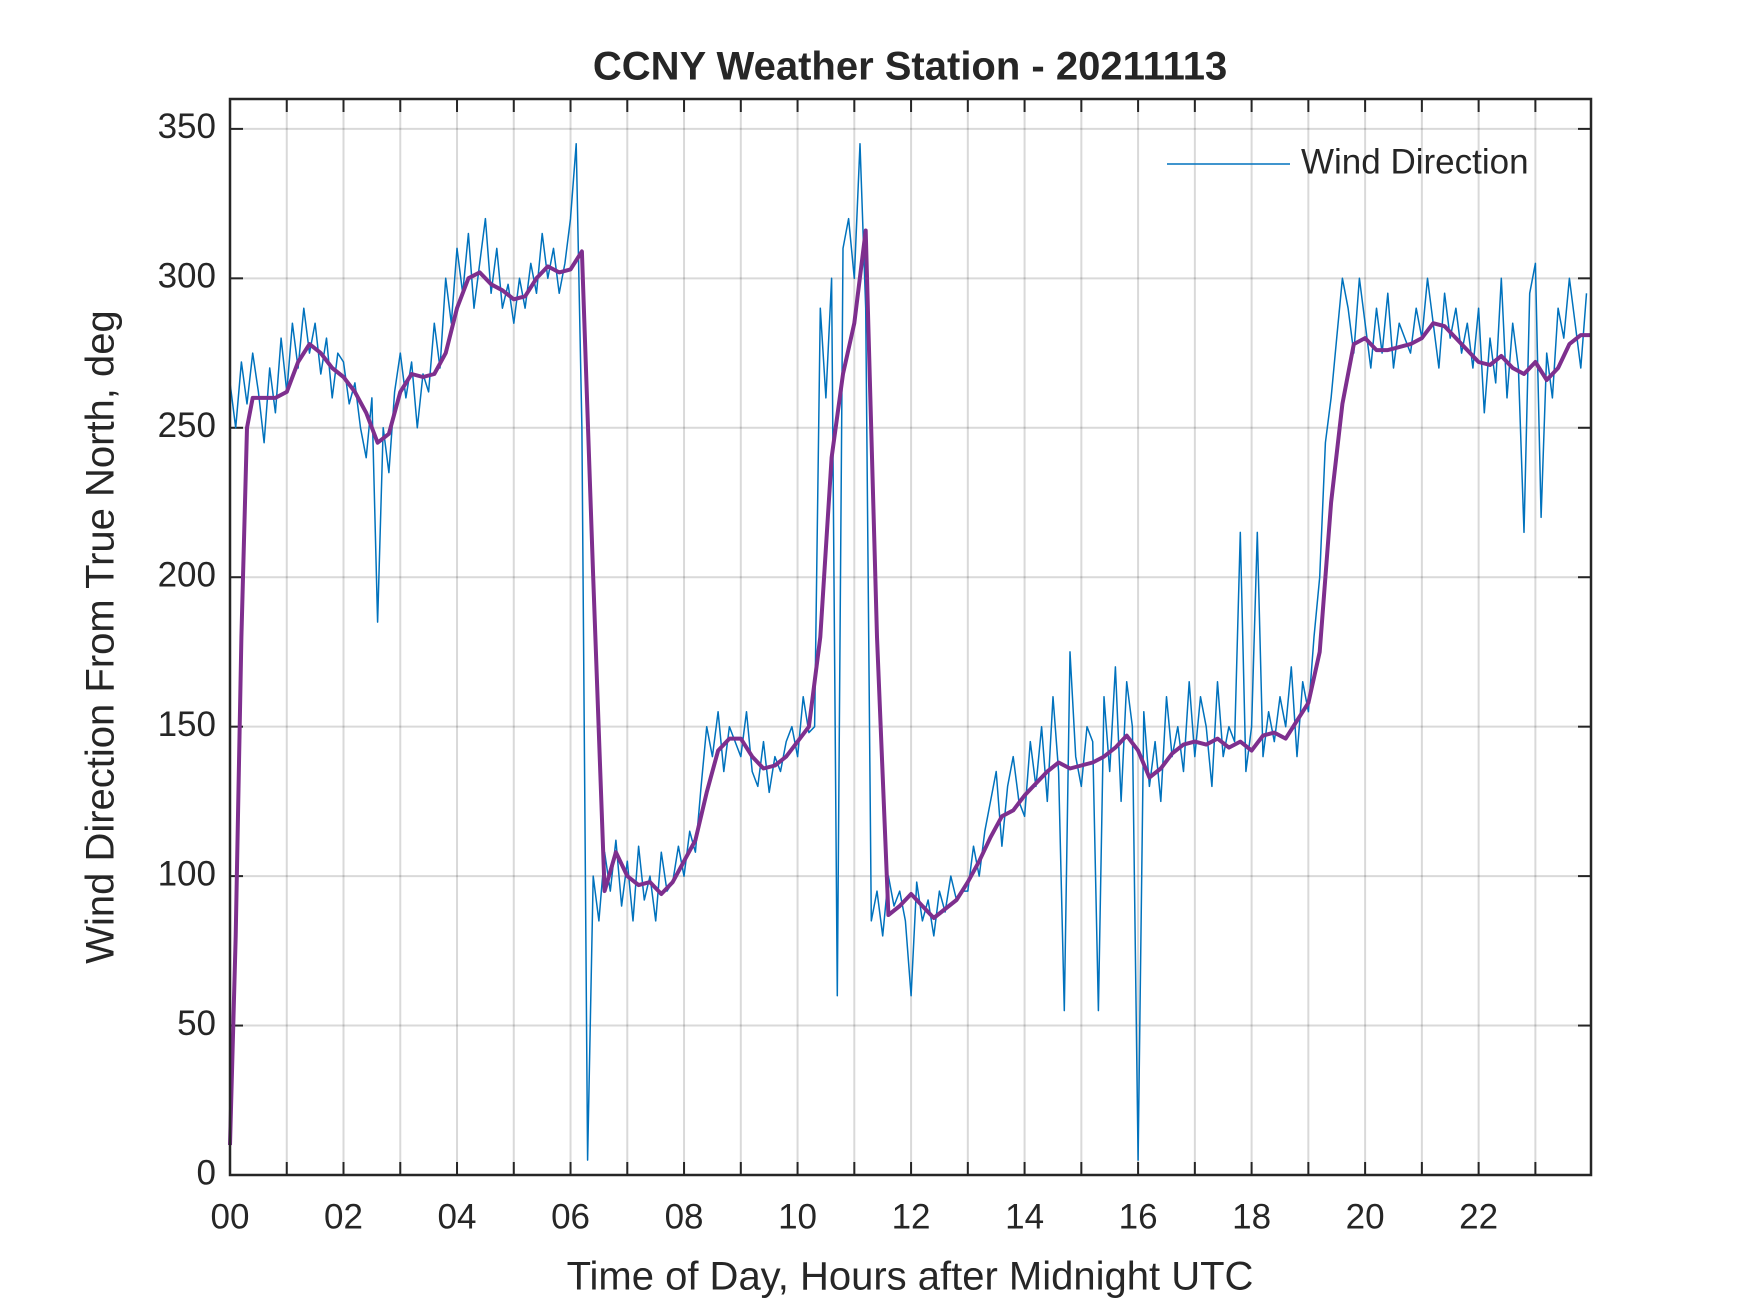 The height and width of the screenshot is (1313, 1750). Describe the element at coordinates (1138, 1216) in the screenshot. I see `x-tick-label: 16` at that location.